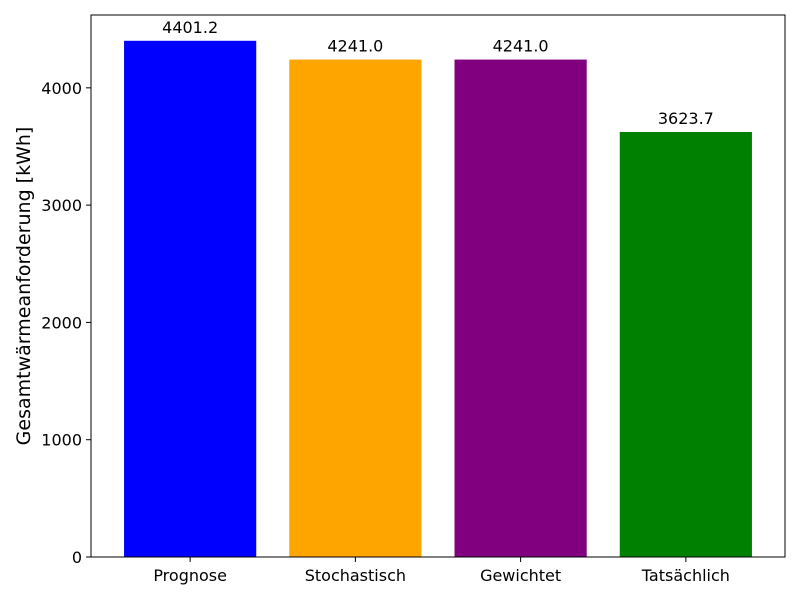 This screenshot has height=600, width=800. What do you see at coordinates (355, 575) in the screenshot?
I see `x-tick-label: Stochastisch` at bounding box center [355, 575].